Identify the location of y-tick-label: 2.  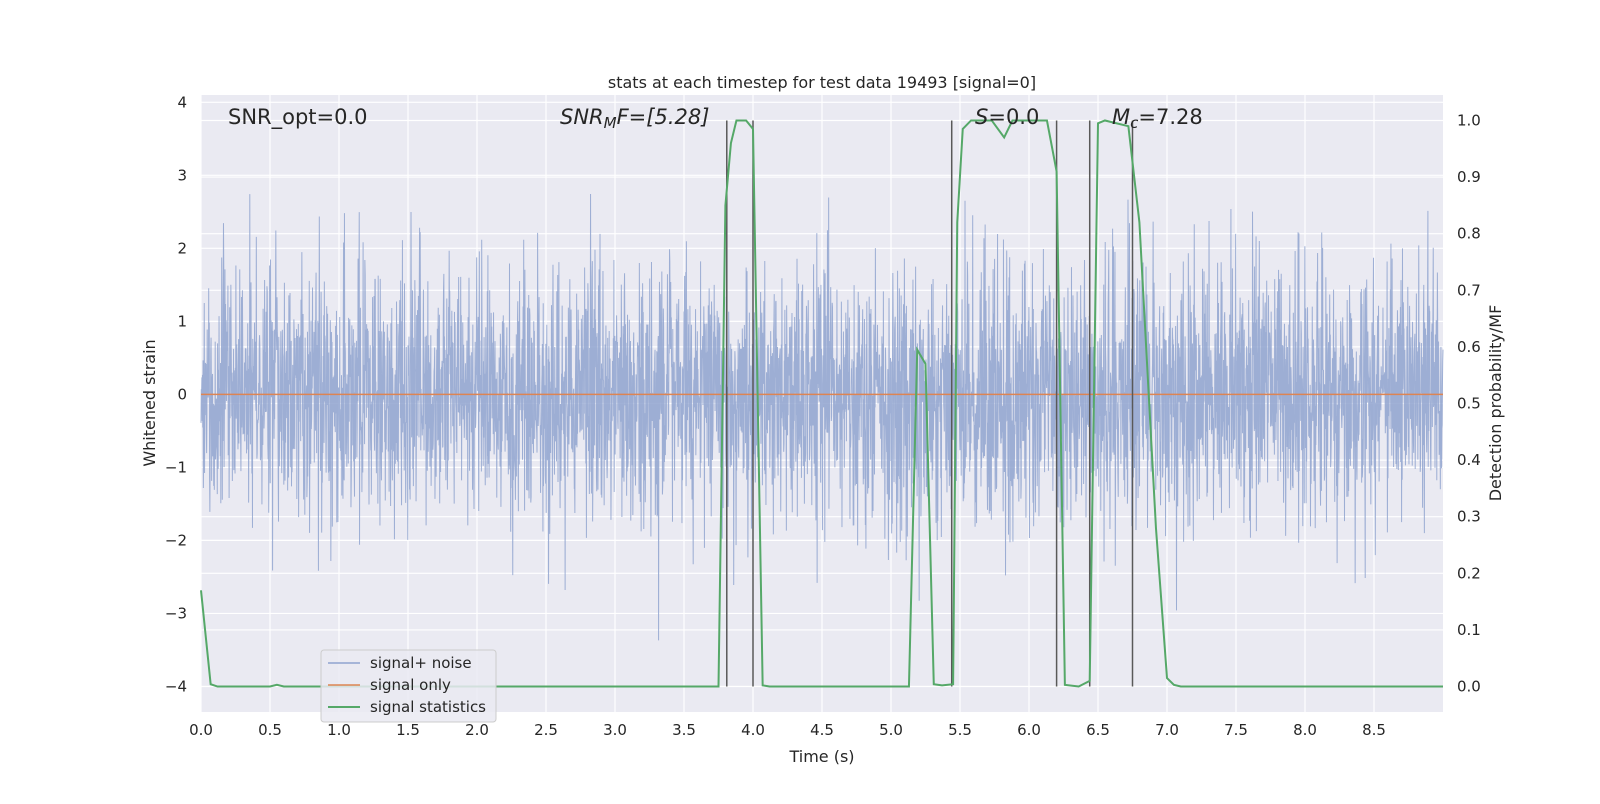
(182, 248).